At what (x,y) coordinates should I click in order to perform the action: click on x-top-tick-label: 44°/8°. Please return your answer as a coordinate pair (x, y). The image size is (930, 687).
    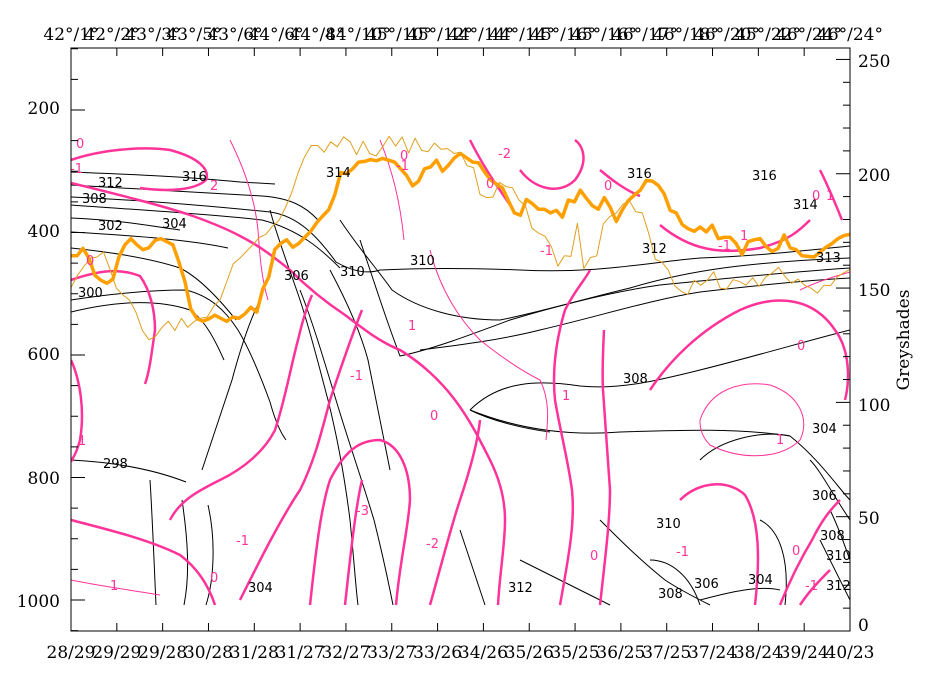
    Looking at the image, I should click on (316, 35).